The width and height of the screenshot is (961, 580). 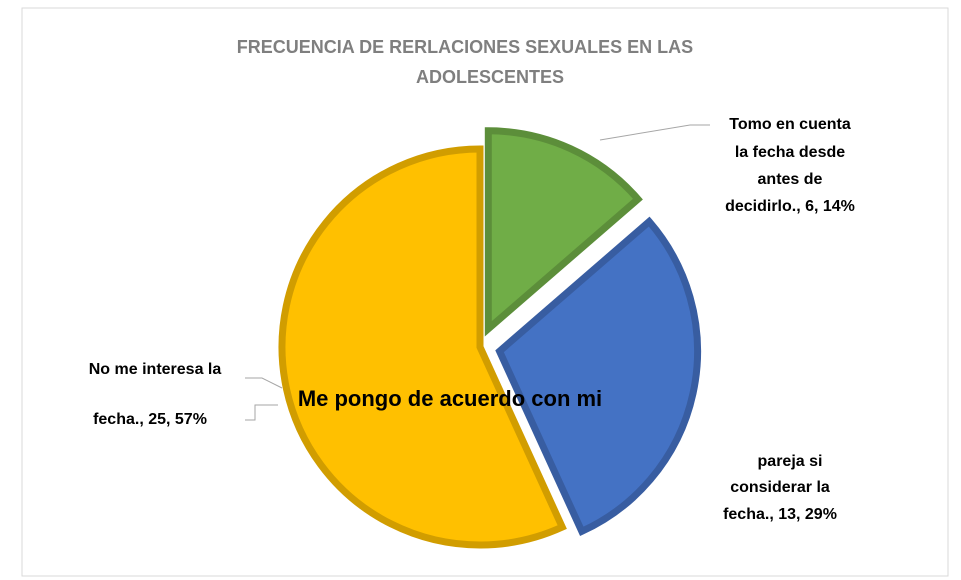 What do you see at coordinates (790, 206) in the screenshot?
I see `data-label: decidirlo., 6, 14%` at bounding box center [790, 206].